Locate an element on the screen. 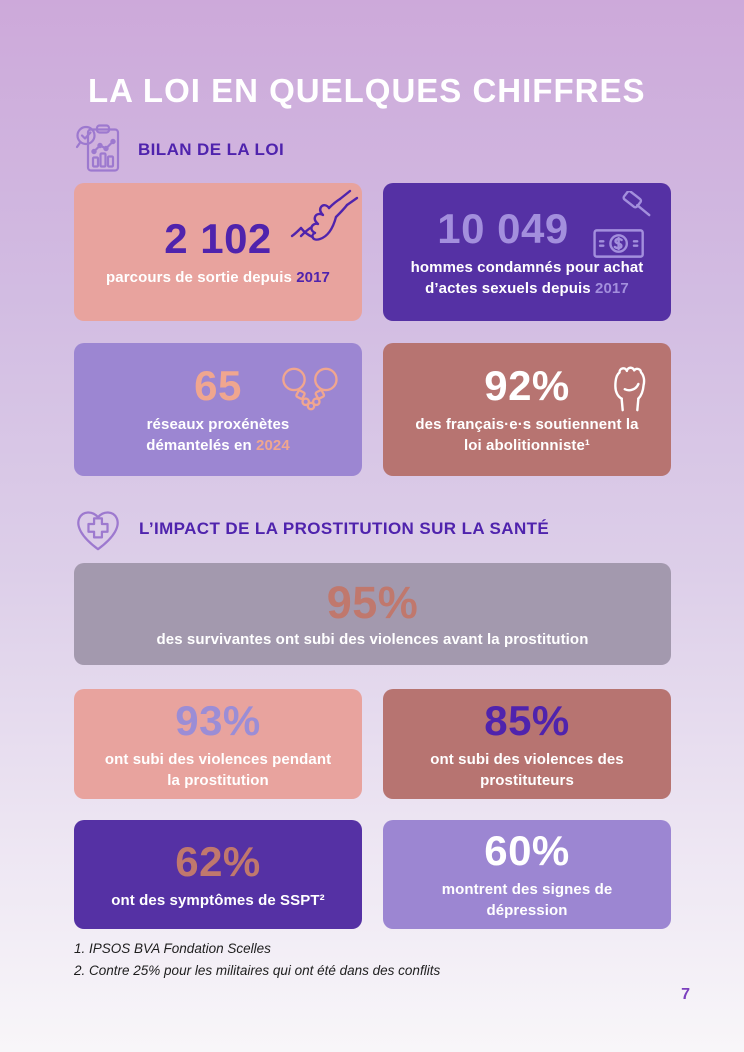 The height and width of the screenshot is (1052, 744). stat-value: 2 102 is located at coordinates (218, 238).